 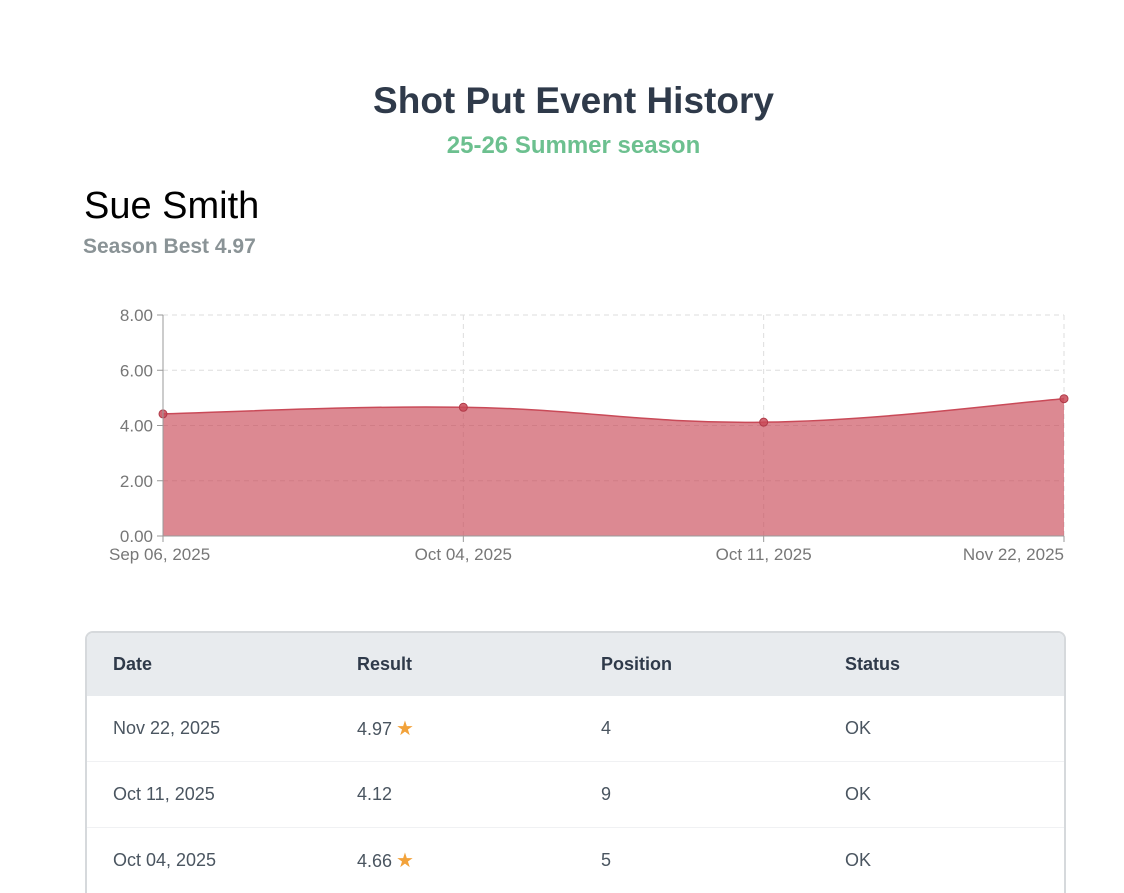 I want to click on date-cell: Oct 04, 2025, so click(x=165, y=860).